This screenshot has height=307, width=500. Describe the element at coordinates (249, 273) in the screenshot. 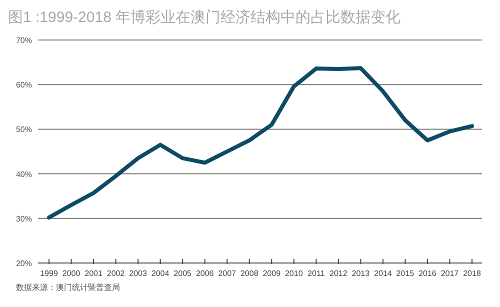

I see `x-tick-label: 2008` at that location.